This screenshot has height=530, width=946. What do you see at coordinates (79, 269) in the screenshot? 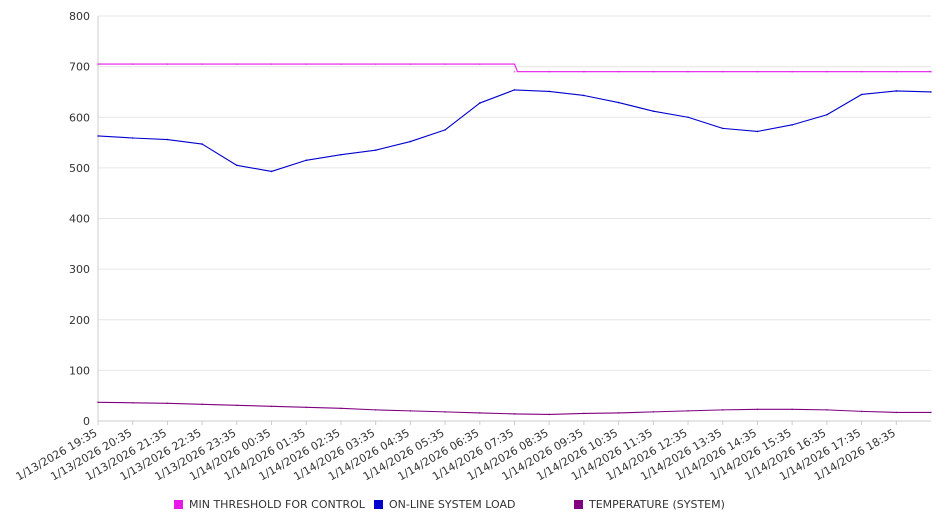
I see `y-tick-label-300: 300` at bounding box center [79, 269].